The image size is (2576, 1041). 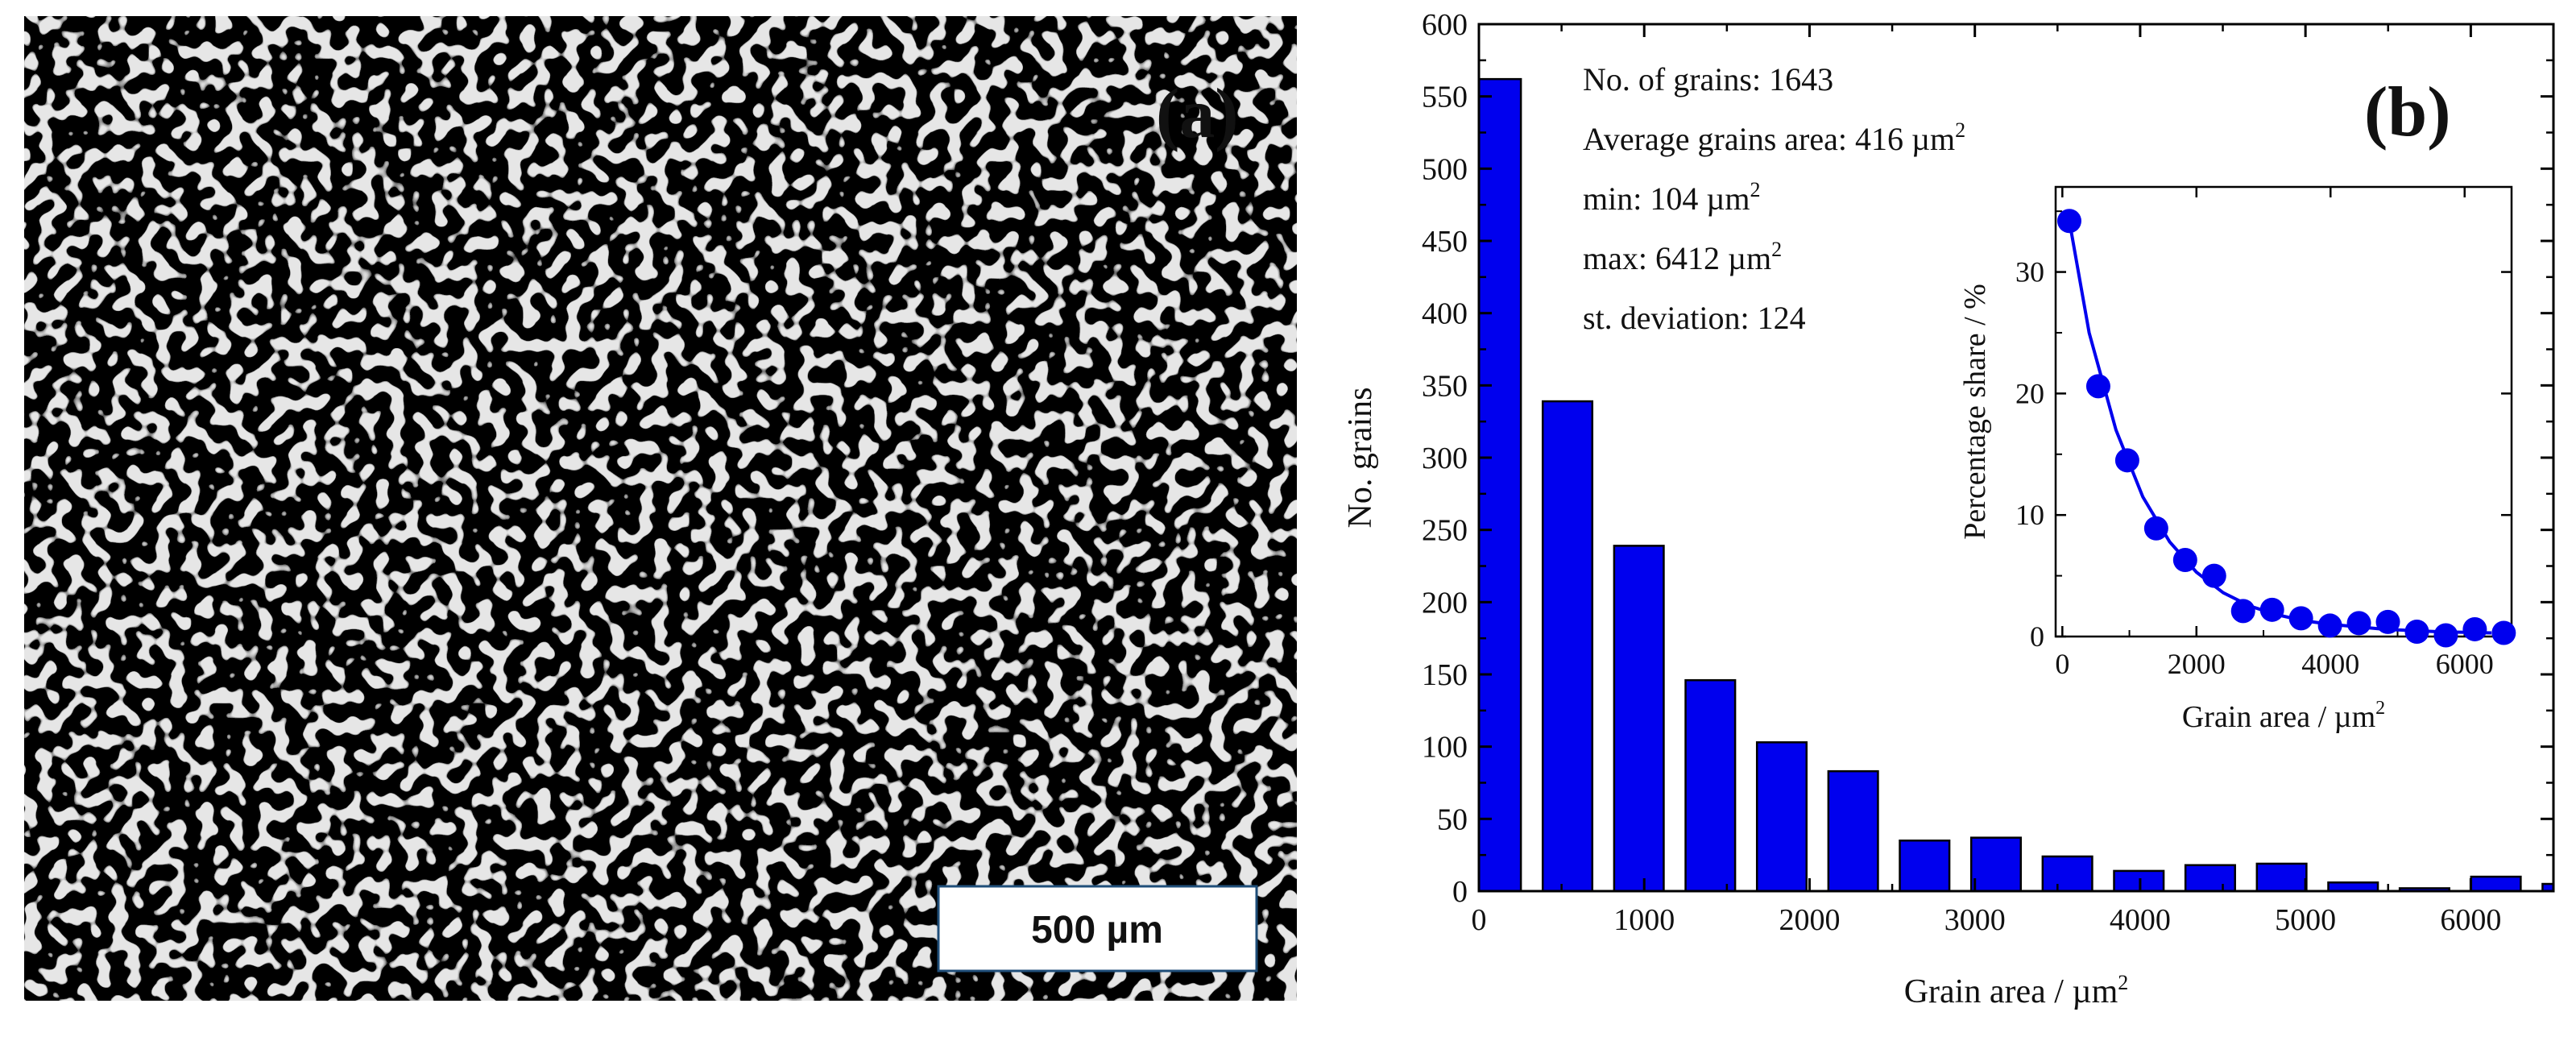 I want to click on inset-x-tick-label: 4000, so click(x=2330, y=664).